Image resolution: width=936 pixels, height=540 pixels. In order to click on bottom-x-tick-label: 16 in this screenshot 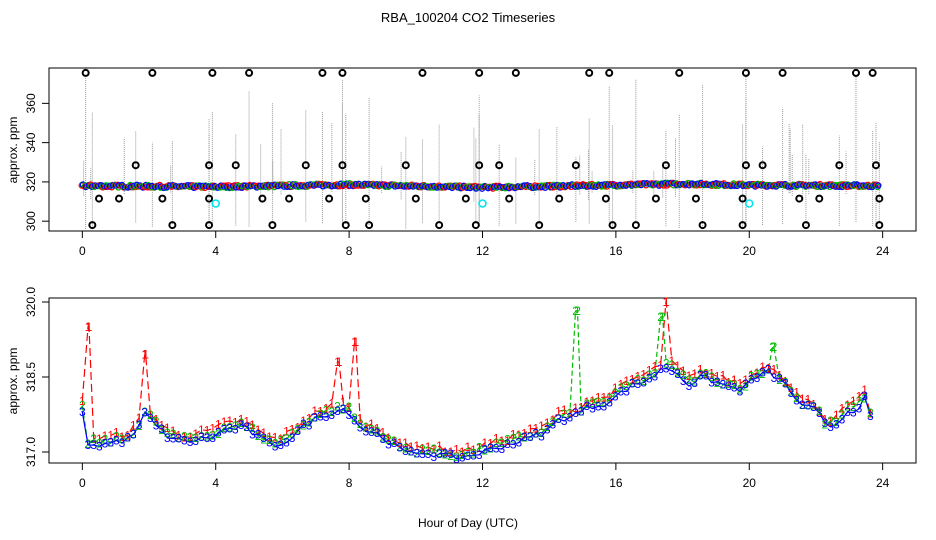, I will do `click(616, 483)`.